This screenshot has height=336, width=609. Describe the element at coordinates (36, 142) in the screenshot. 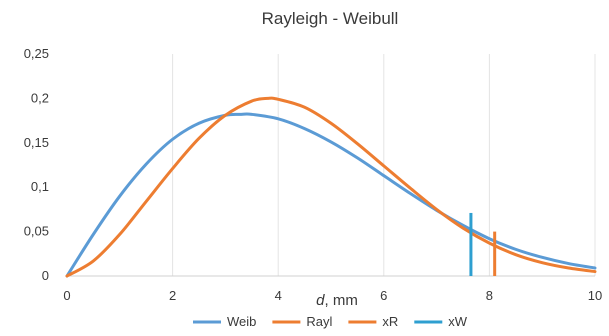

I see `y-tick-label: 0,15` at that location.